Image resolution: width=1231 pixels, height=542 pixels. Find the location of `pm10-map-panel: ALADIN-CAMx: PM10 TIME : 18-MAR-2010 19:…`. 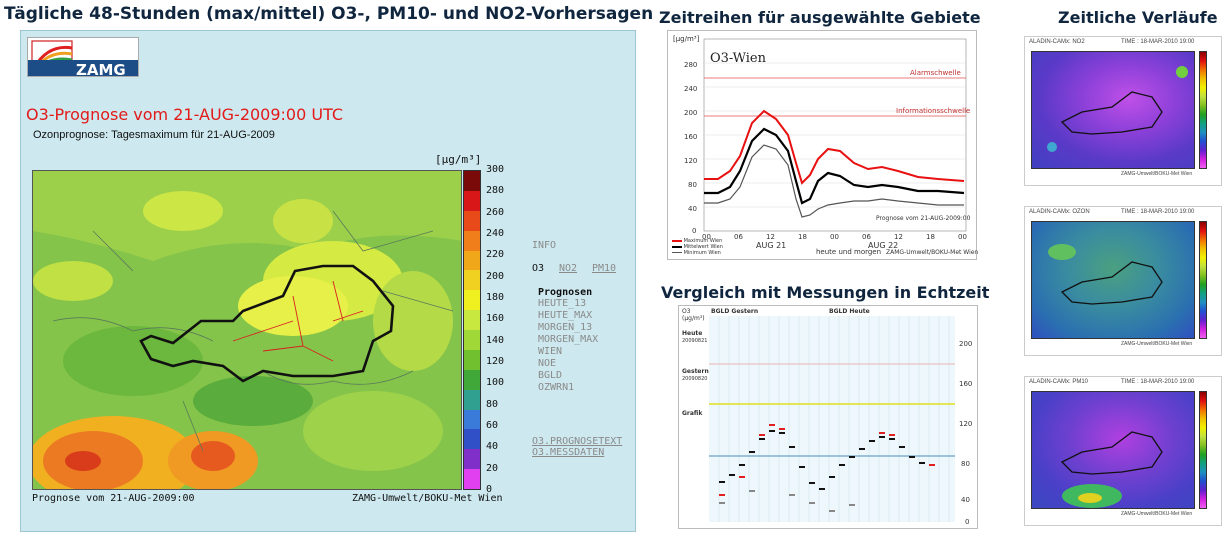

pm10-map-panel: ALADIN-CAMx: PM10 TIME : 18-MAR-2010 19:… is located at coordinates (1123, 451).